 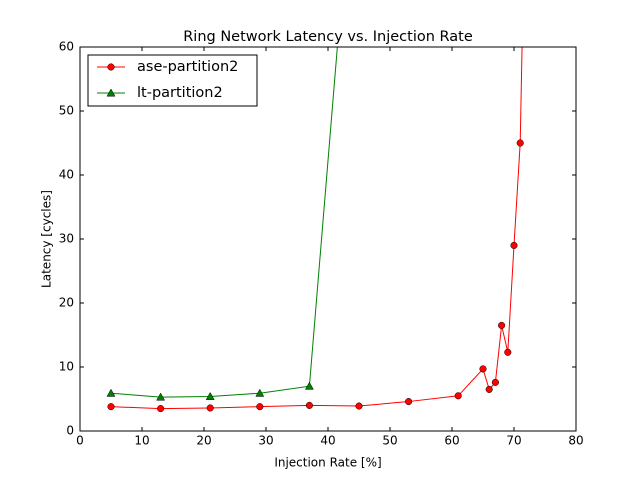 I want to click on x-tick-label: 30, so click(x=265, y=441).